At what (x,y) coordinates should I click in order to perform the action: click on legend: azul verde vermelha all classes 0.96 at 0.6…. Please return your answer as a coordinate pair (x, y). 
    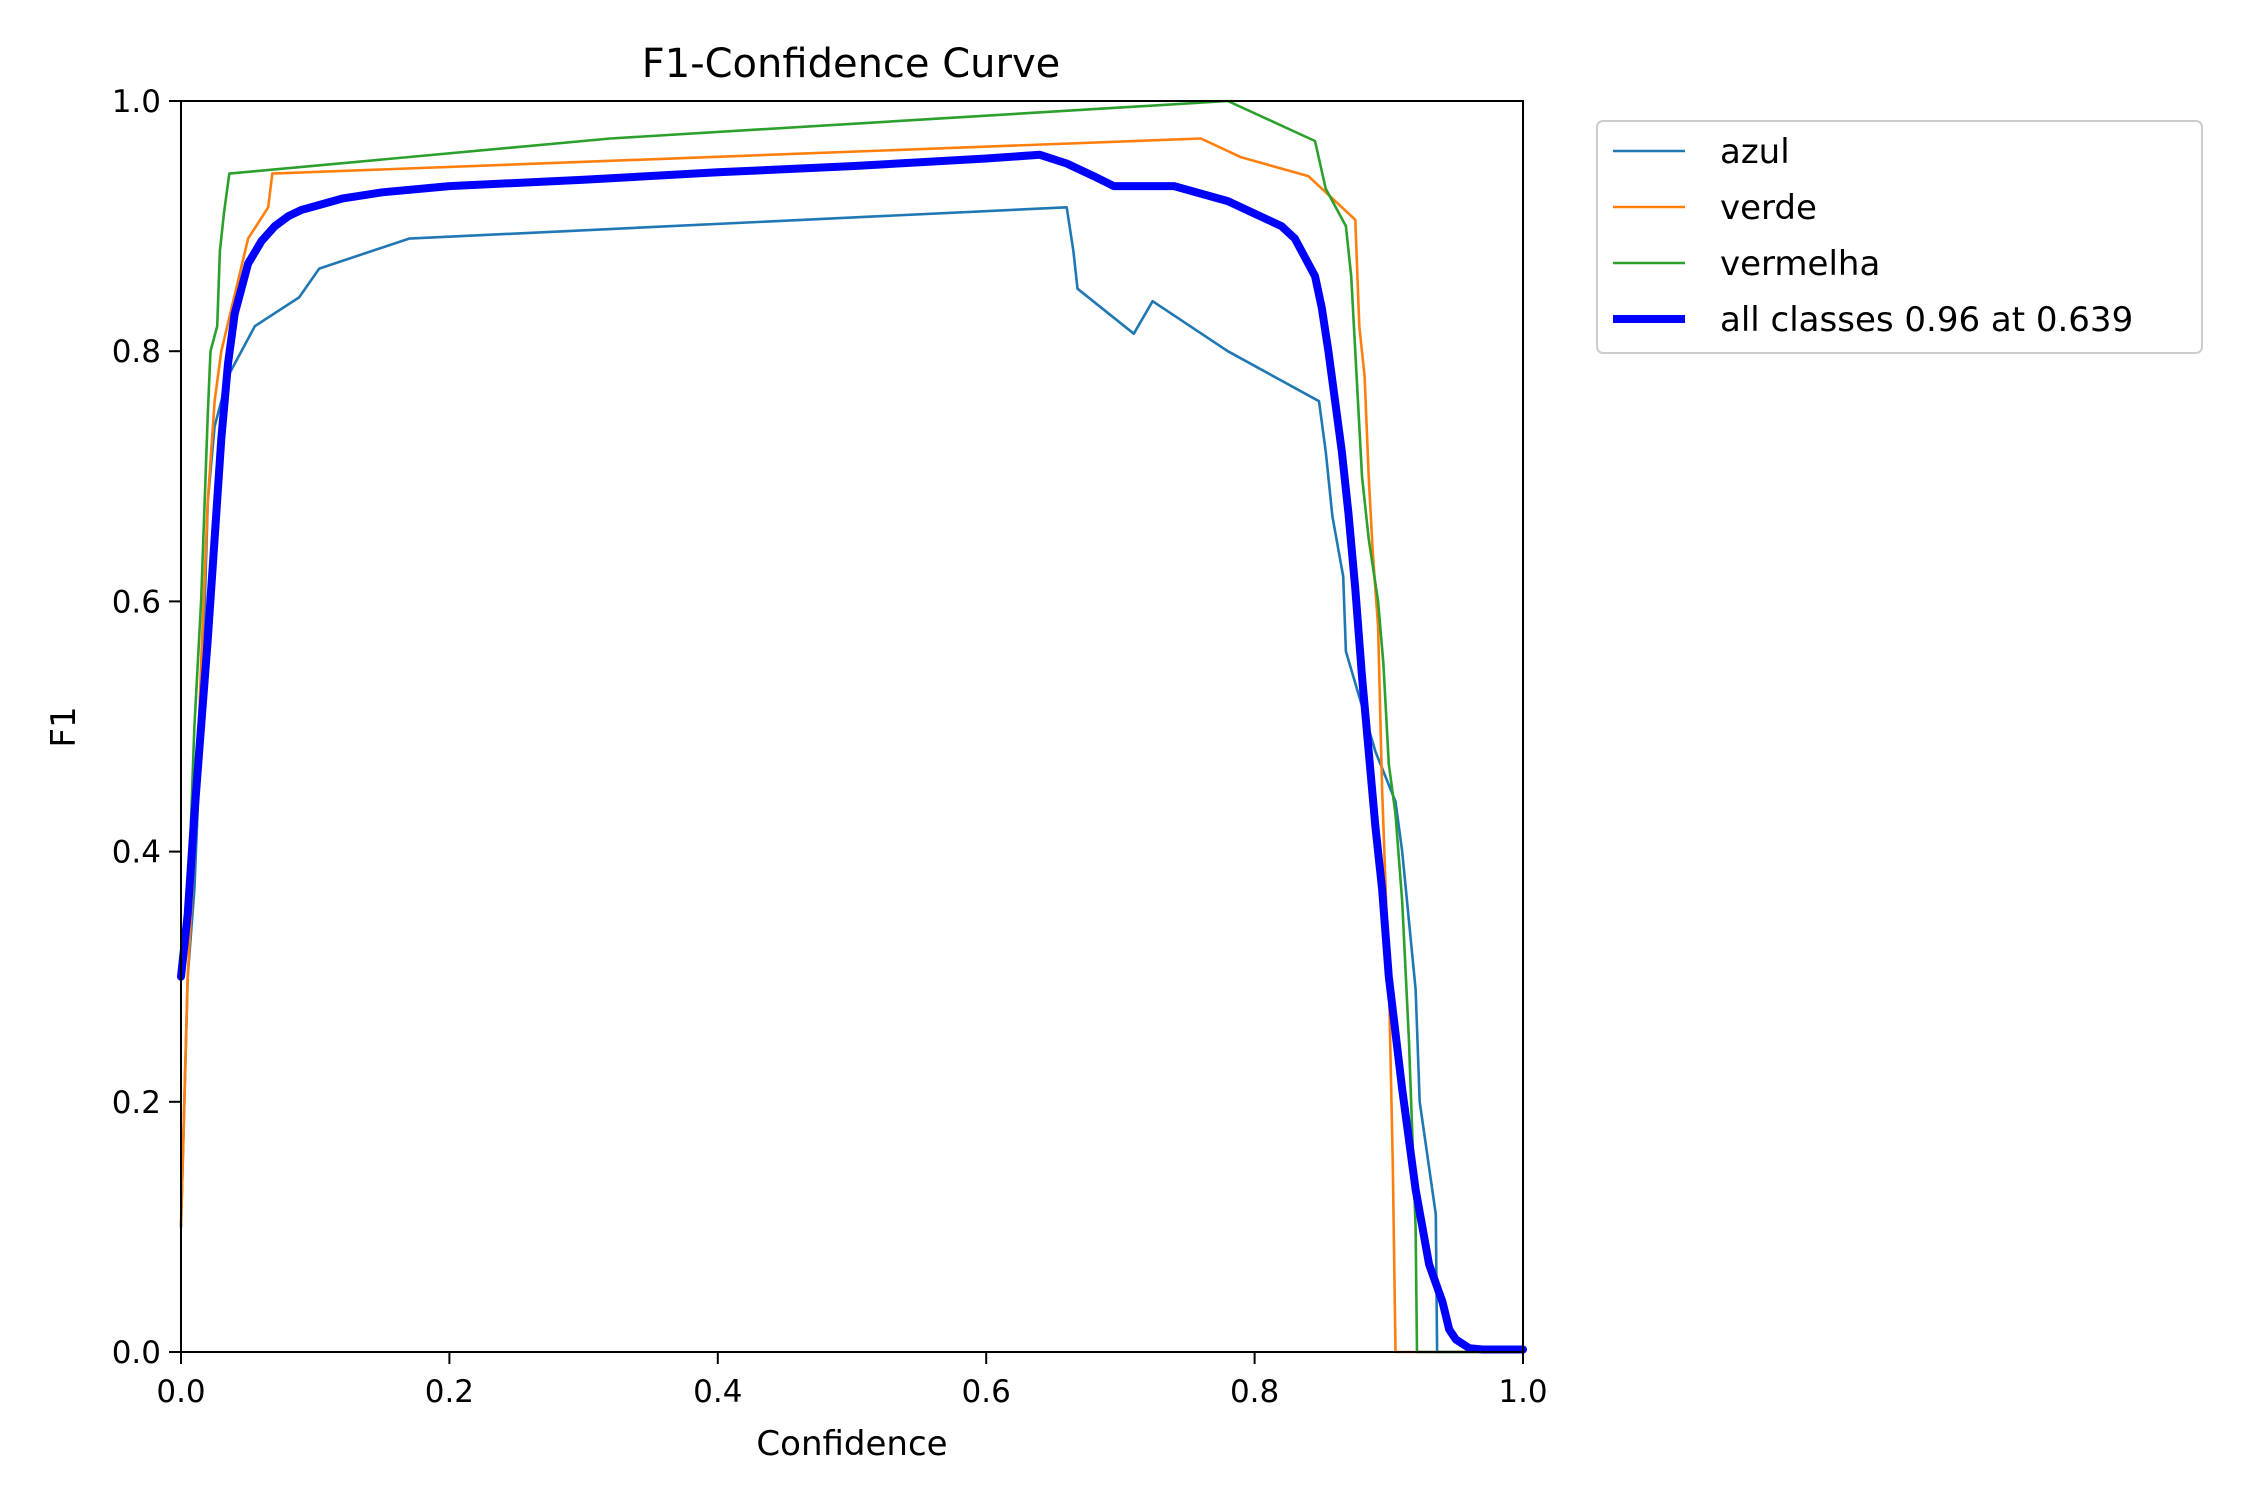
    Looking at the image, I should click on (1899, 237).